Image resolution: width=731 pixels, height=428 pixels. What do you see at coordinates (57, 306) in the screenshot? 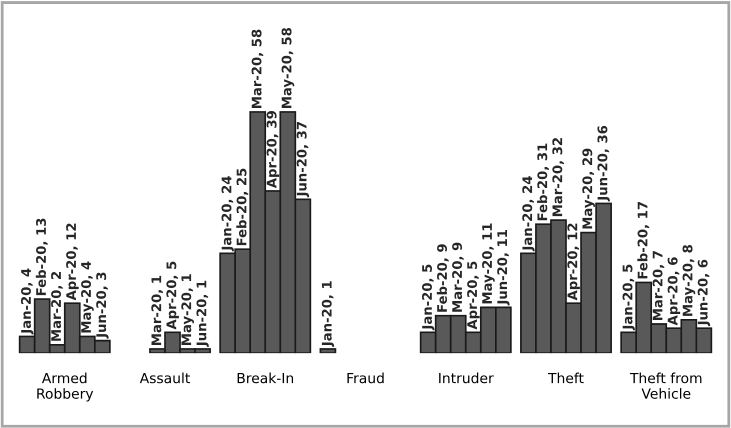
I see `data-label: Mar-20, 2` at bounding box center [57, 306].